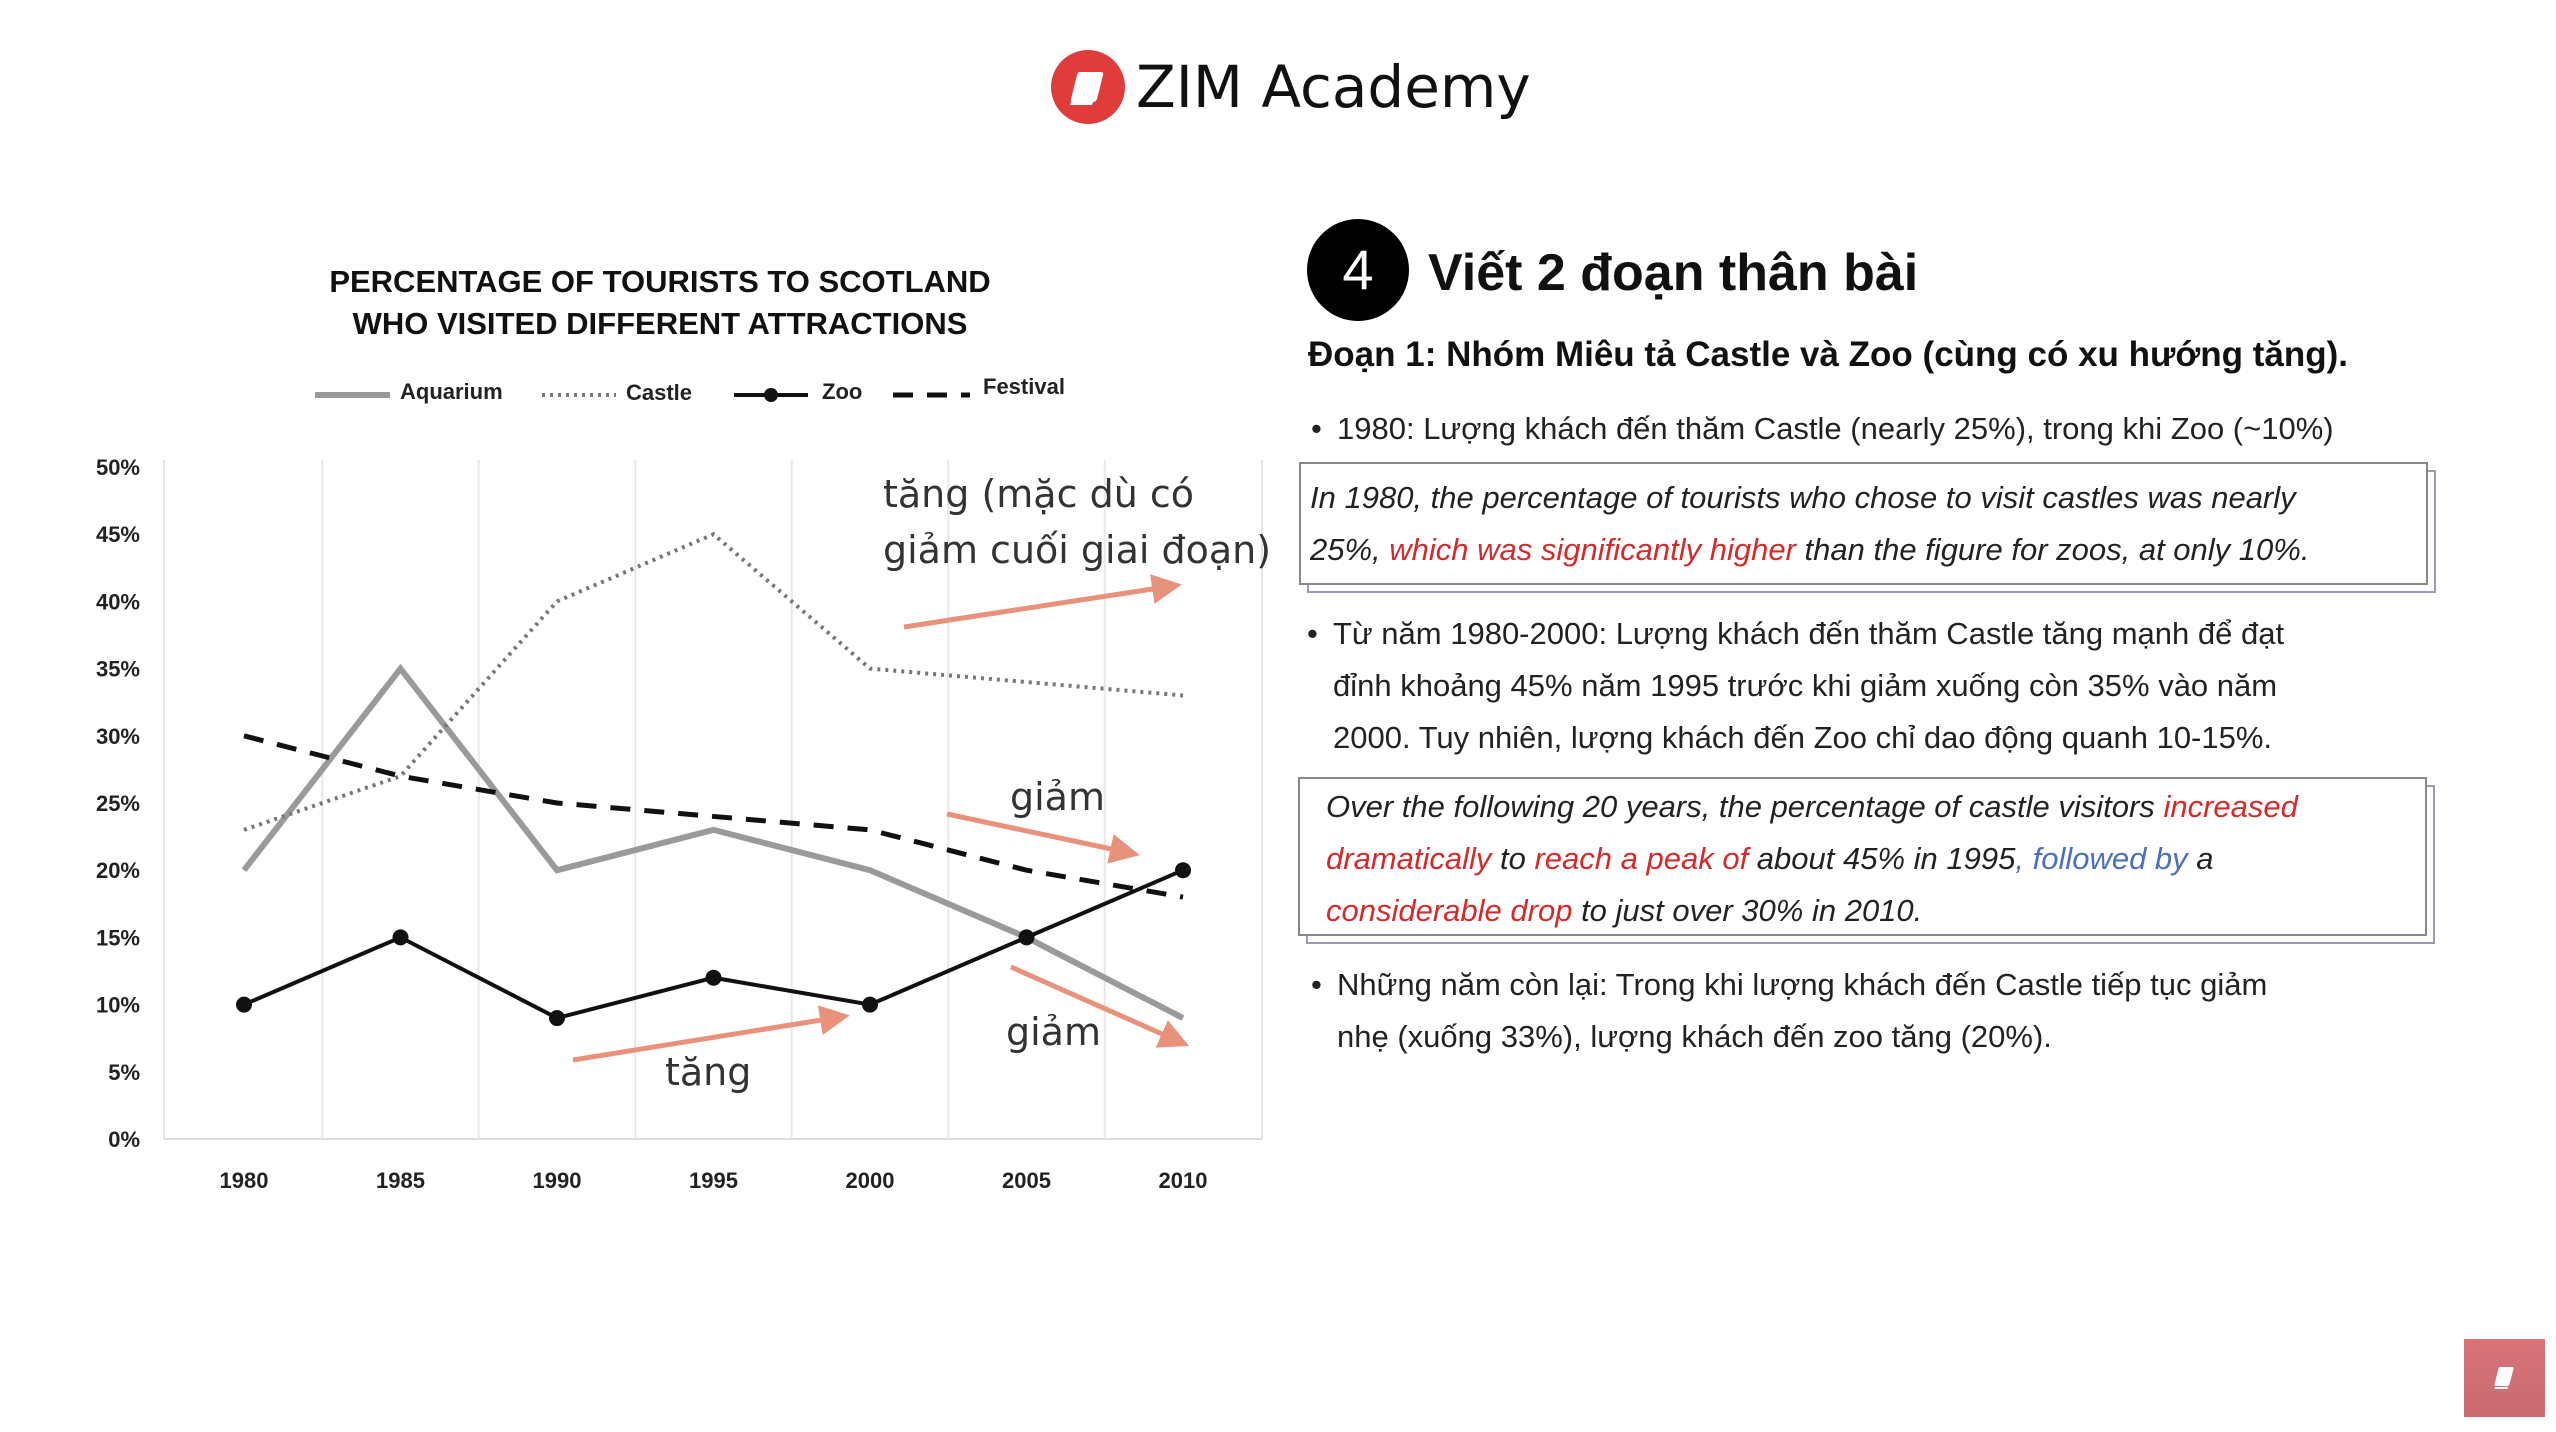  Describe the element at coordinates (1043, 837) in the screenshot. I see `arrow-festival-trend` at that location.